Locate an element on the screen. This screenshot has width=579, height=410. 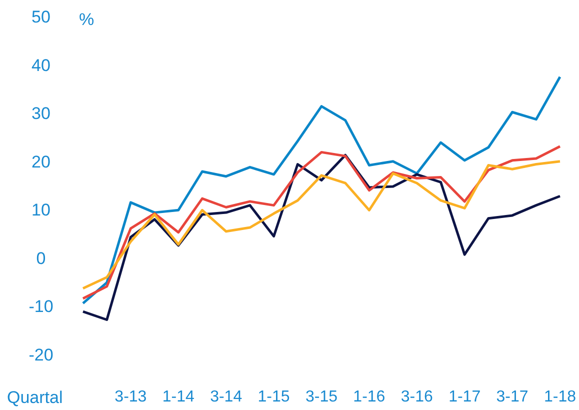
y-axis-title: % is located at coordinates (86, 19).